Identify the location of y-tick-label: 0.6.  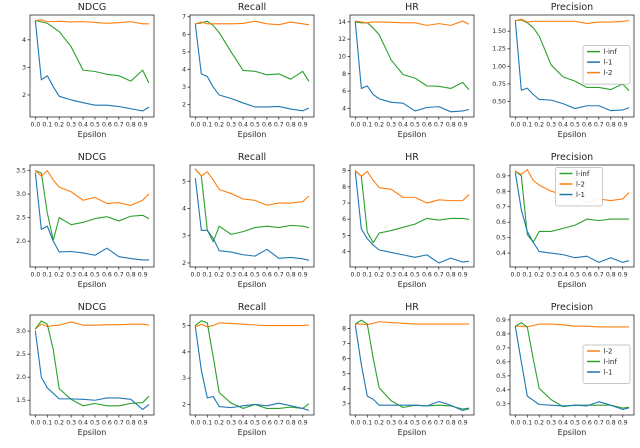
(501, 222).